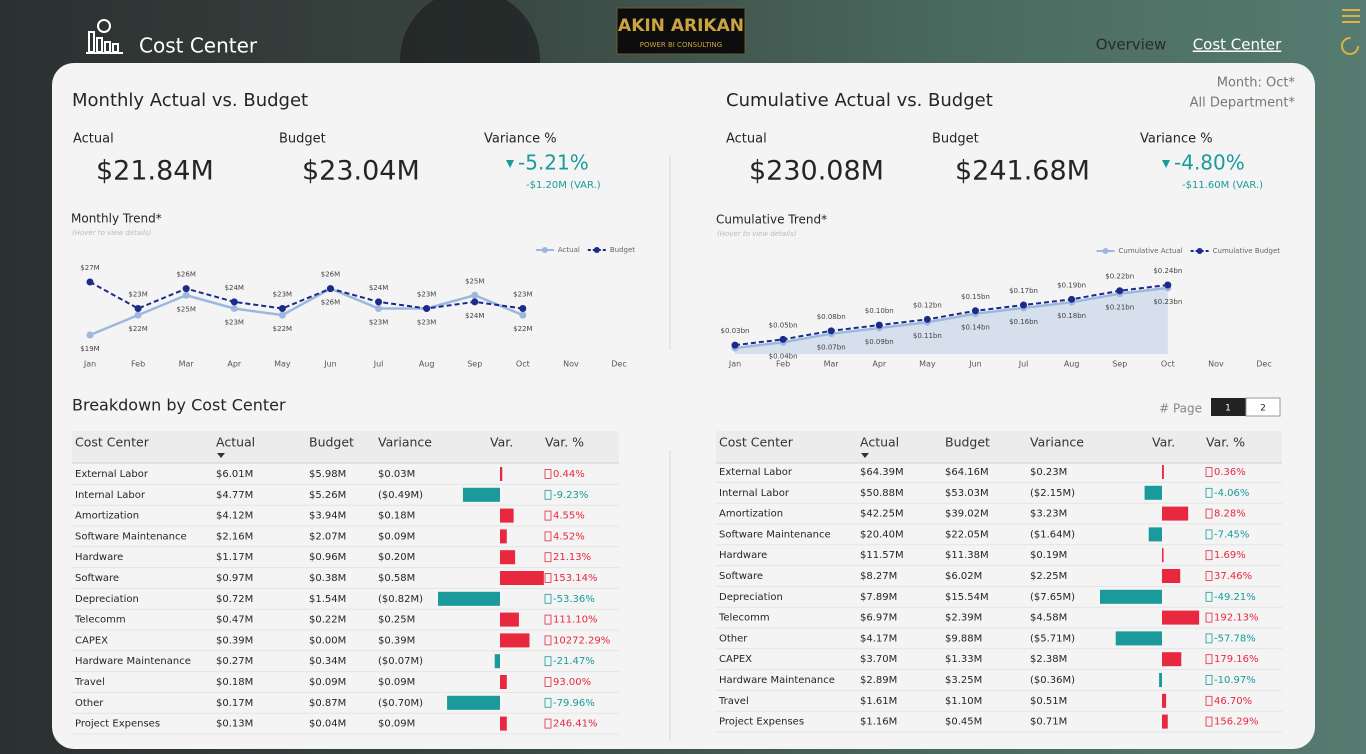 The width and height of the screenshot is (1366, 754). I want to click on kpi-value: $241.68M, so click(1022, 171).